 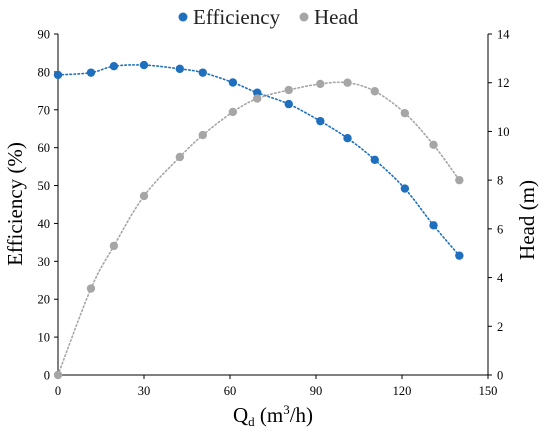 What do you see at coordinates (527, 220) in the screenshot?
I see `y-axis-title-right: Head (m)` at bounding box center [527, 220].